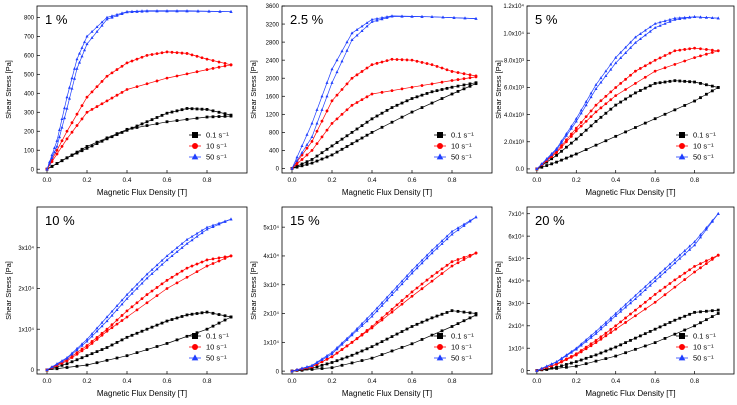 The width and height of the screenshot is (737, 405). What do you see at coordinates (331, 381) in the screenshot?
I see `x-tick-label: 0.2` at bounding box center [331, 381].